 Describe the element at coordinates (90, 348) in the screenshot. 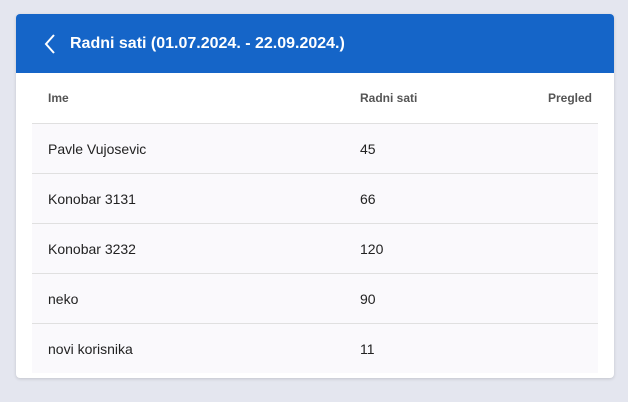

I see `table-cell: novi korisnika` at that location.